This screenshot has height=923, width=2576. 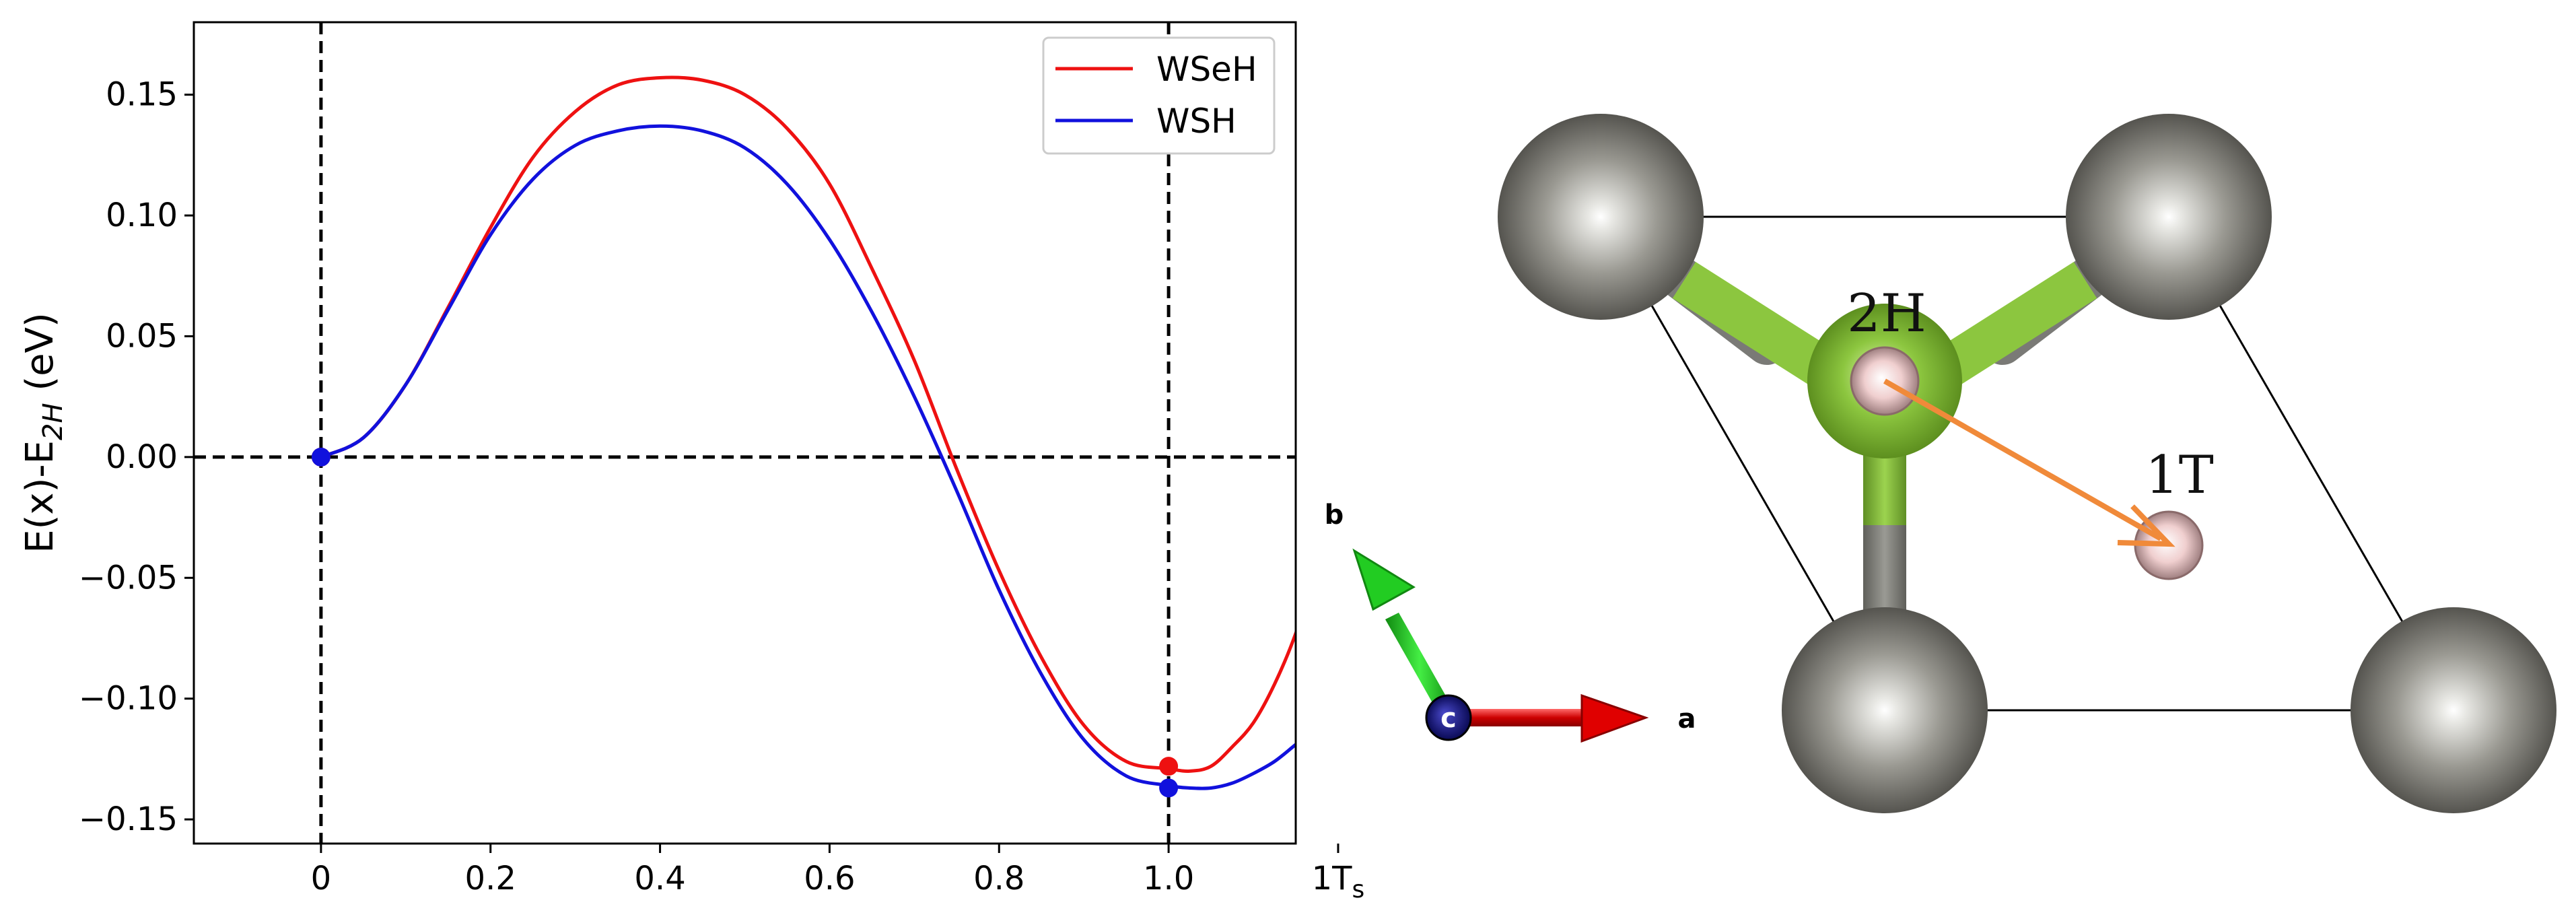 I want to click on site-label-1t: 1T, so click(x=2179, y=475).